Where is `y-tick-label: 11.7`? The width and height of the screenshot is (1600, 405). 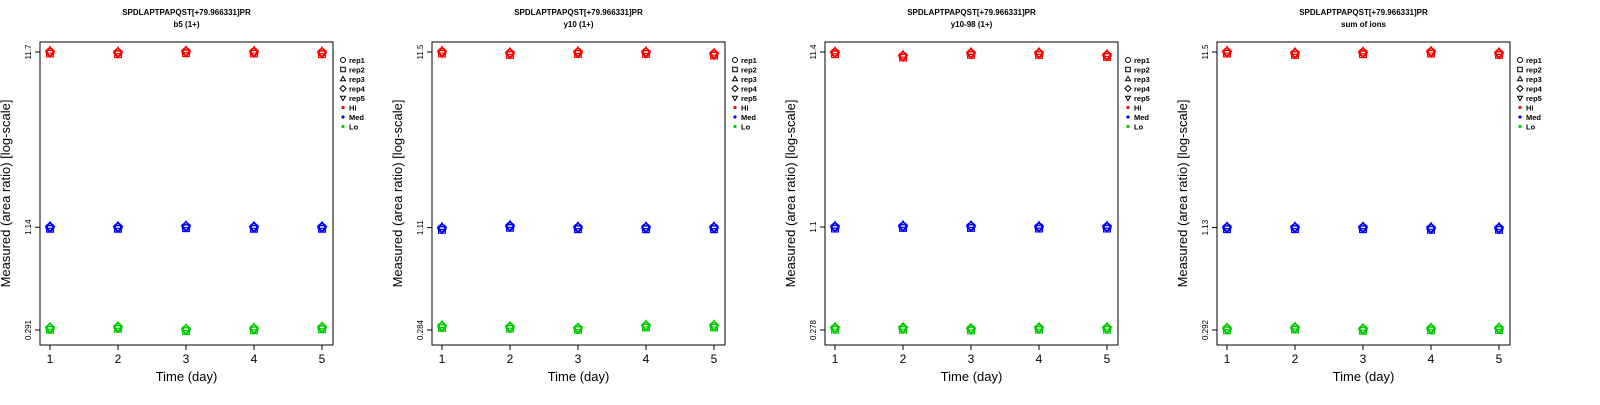
y-tick-label: 11.7 is located at coordinates (28, 52).